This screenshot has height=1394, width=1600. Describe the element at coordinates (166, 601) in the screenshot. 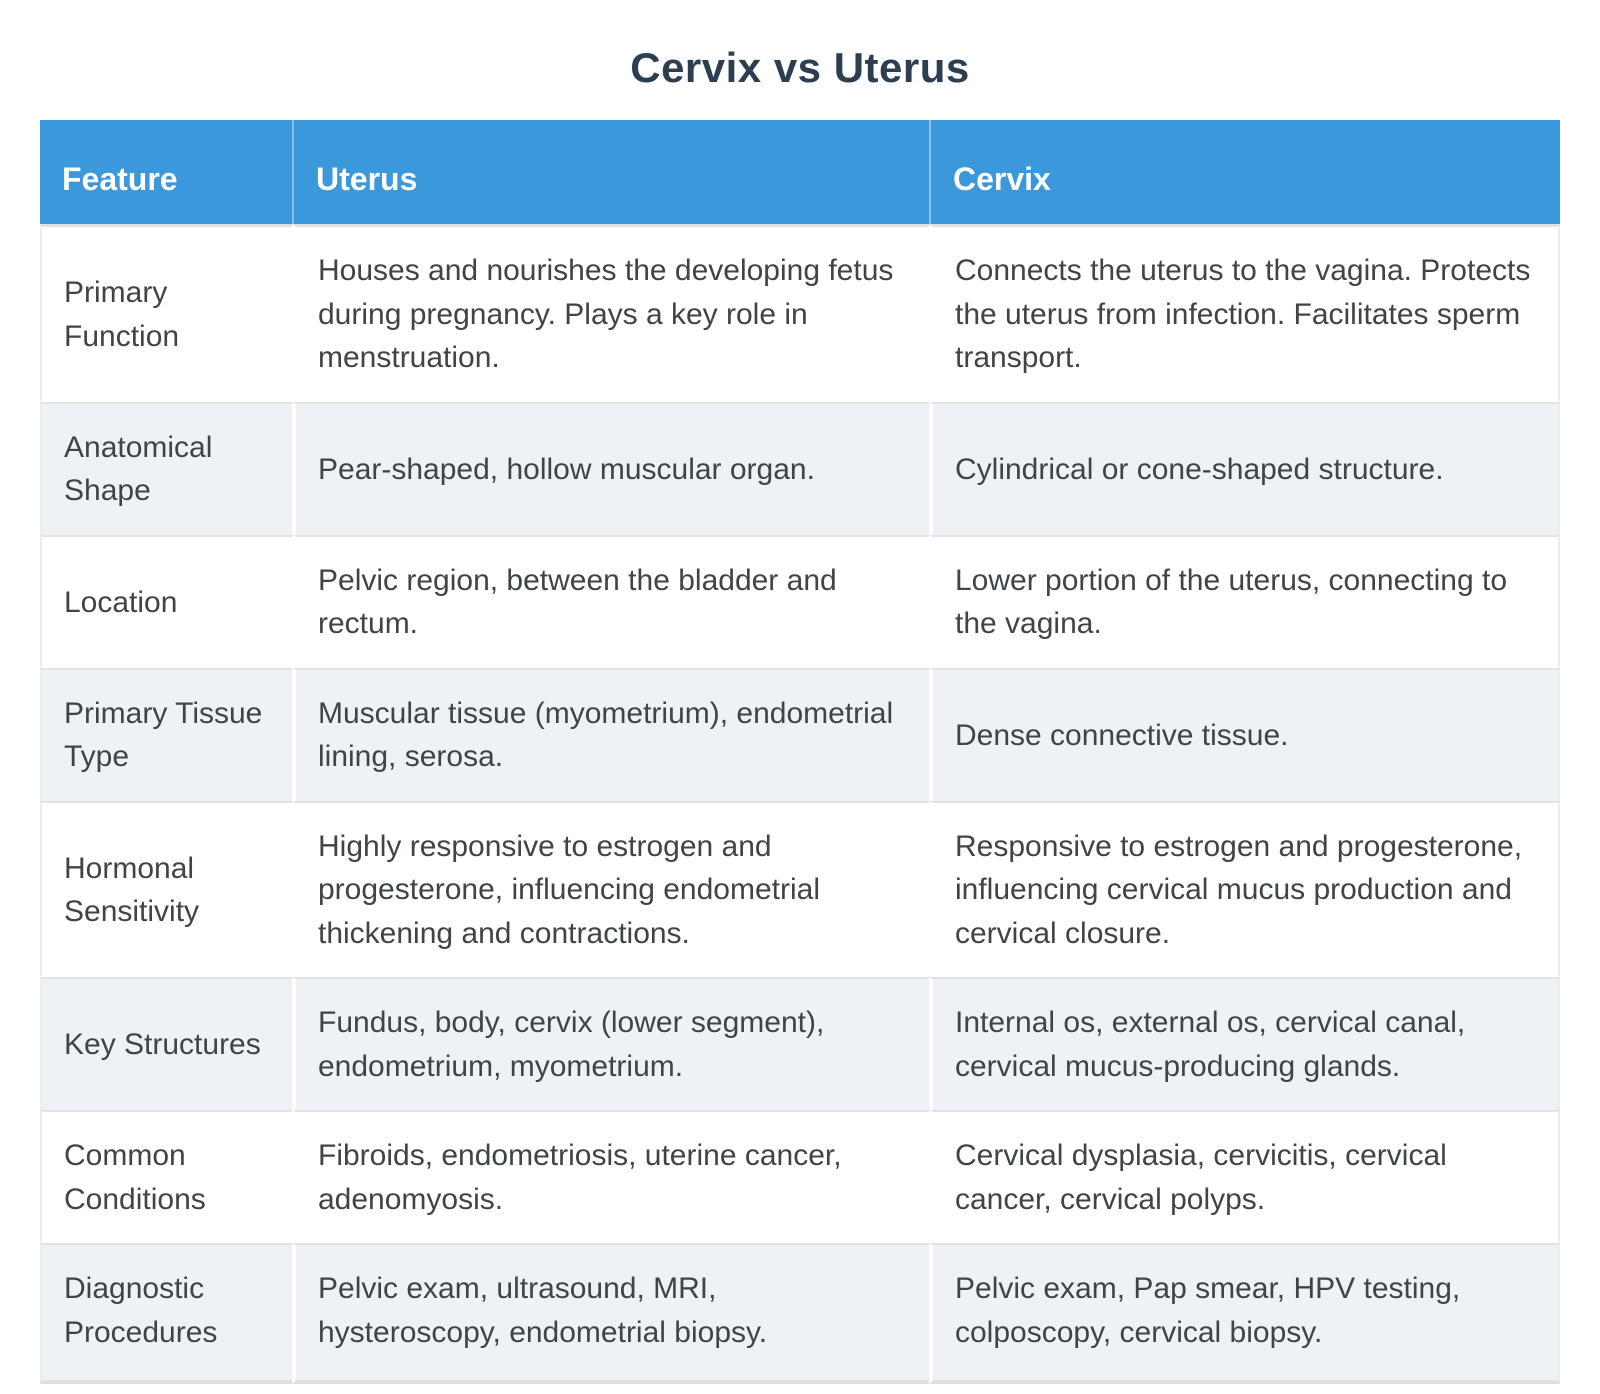

I see `feature-cell: Location` at that location.